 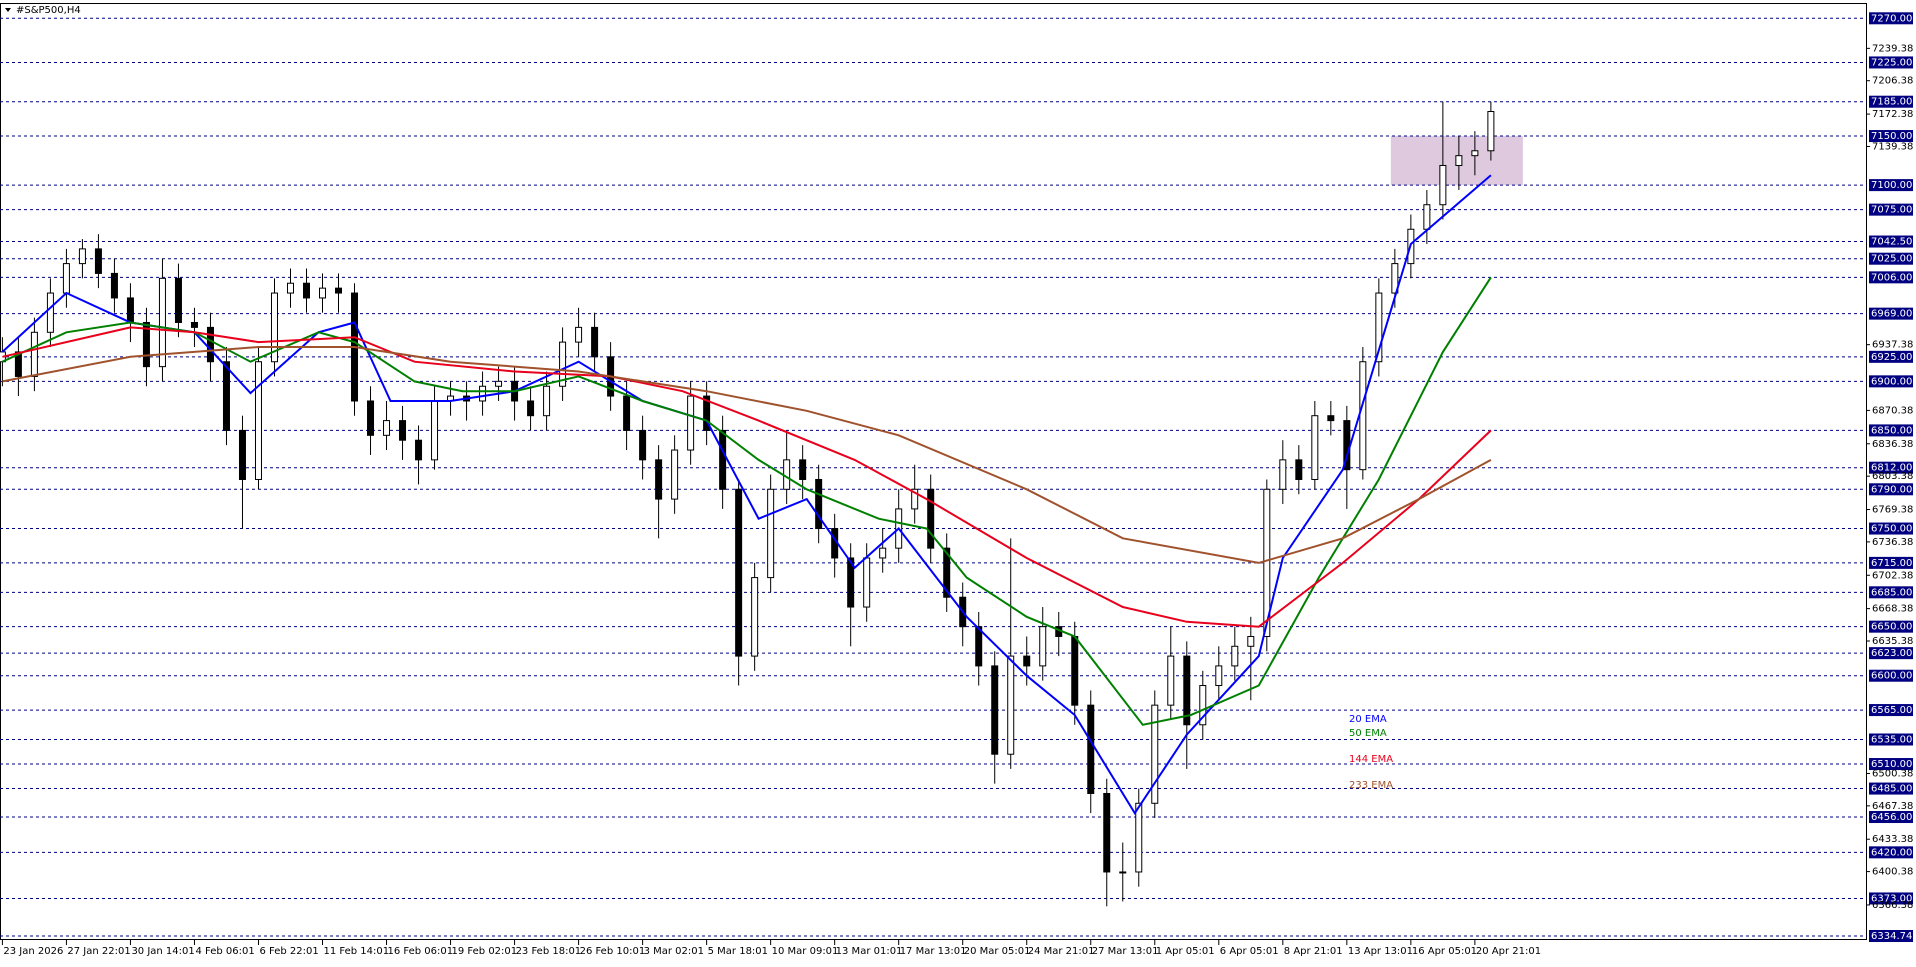 I want to click on level-label: 6790.00, so click(x=1891, y=489).